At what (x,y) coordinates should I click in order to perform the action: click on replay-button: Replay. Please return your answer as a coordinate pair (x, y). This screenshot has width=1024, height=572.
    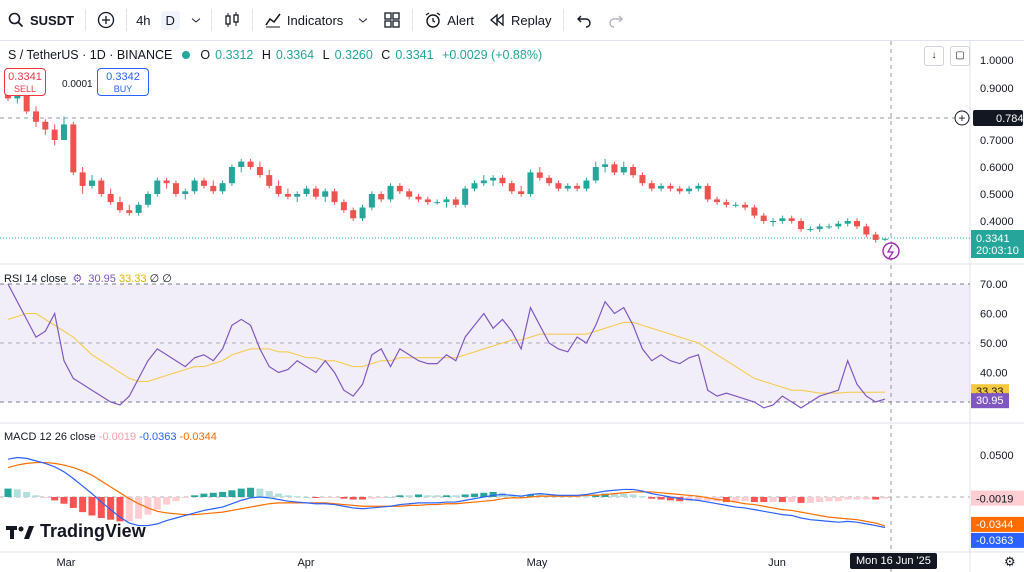
    Looking at the image, I should click on (519, 20).